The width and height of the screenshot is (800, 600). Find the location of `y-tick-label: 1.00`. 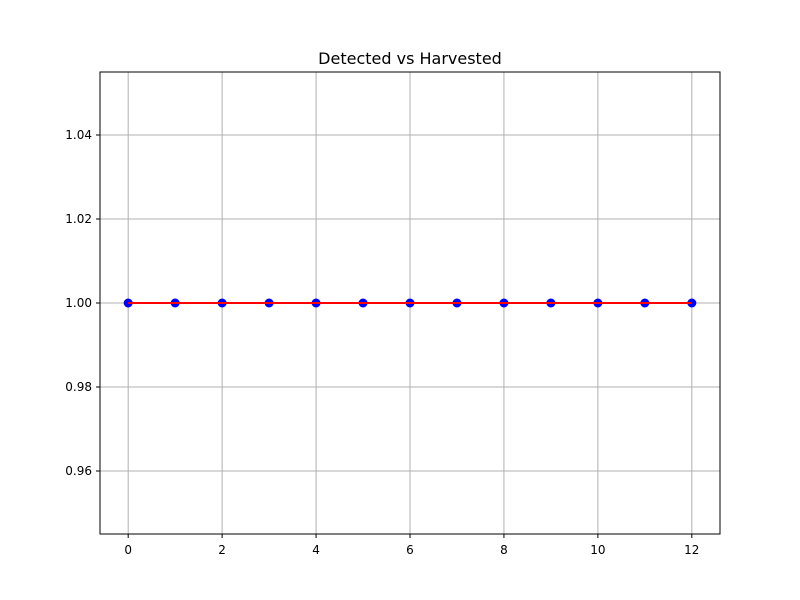

y-tick-label: 1.00 is located at coordinates (78, 303).